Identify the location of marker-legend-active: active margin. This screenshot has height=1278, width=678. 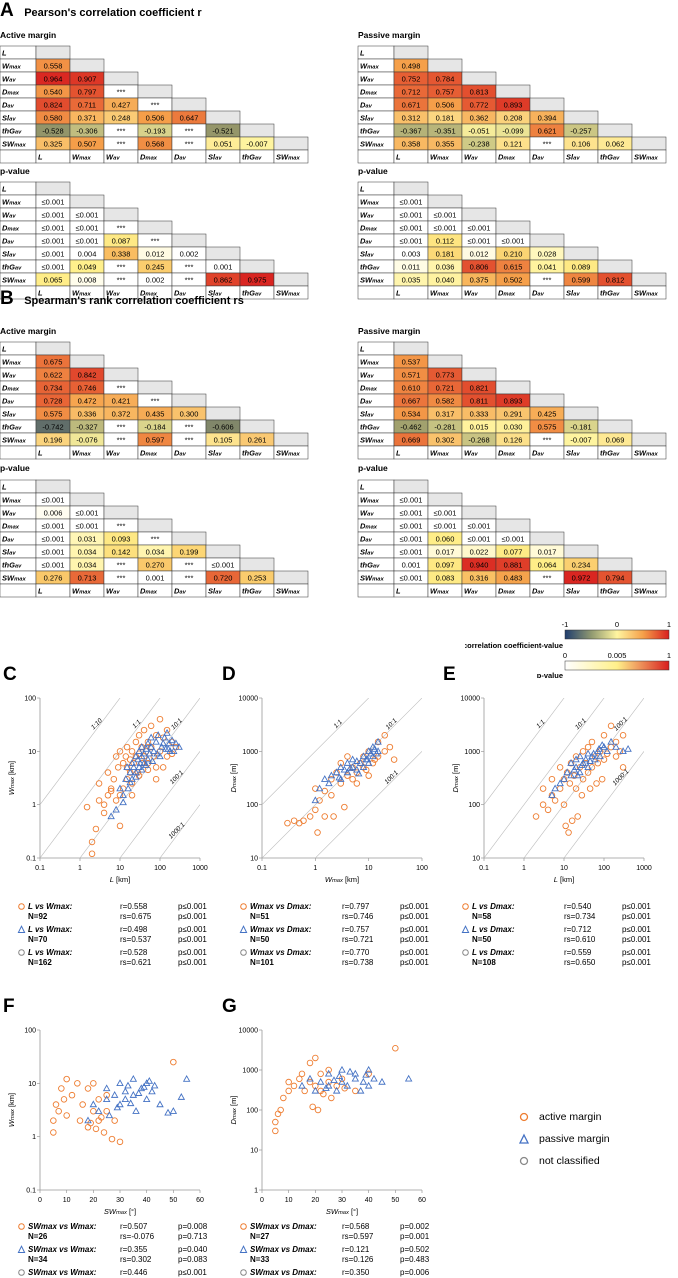
(597, 1117).